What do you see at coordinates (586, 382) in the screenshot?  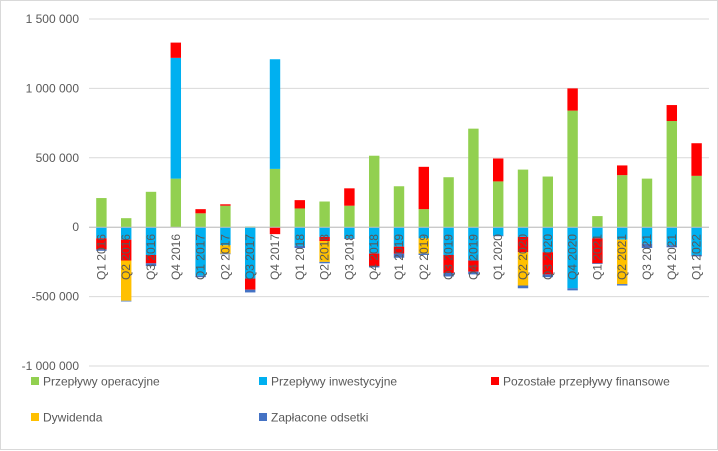 I see `legend-label: Pozostałe przepływy finansowe` at bounding box center [586, 382].